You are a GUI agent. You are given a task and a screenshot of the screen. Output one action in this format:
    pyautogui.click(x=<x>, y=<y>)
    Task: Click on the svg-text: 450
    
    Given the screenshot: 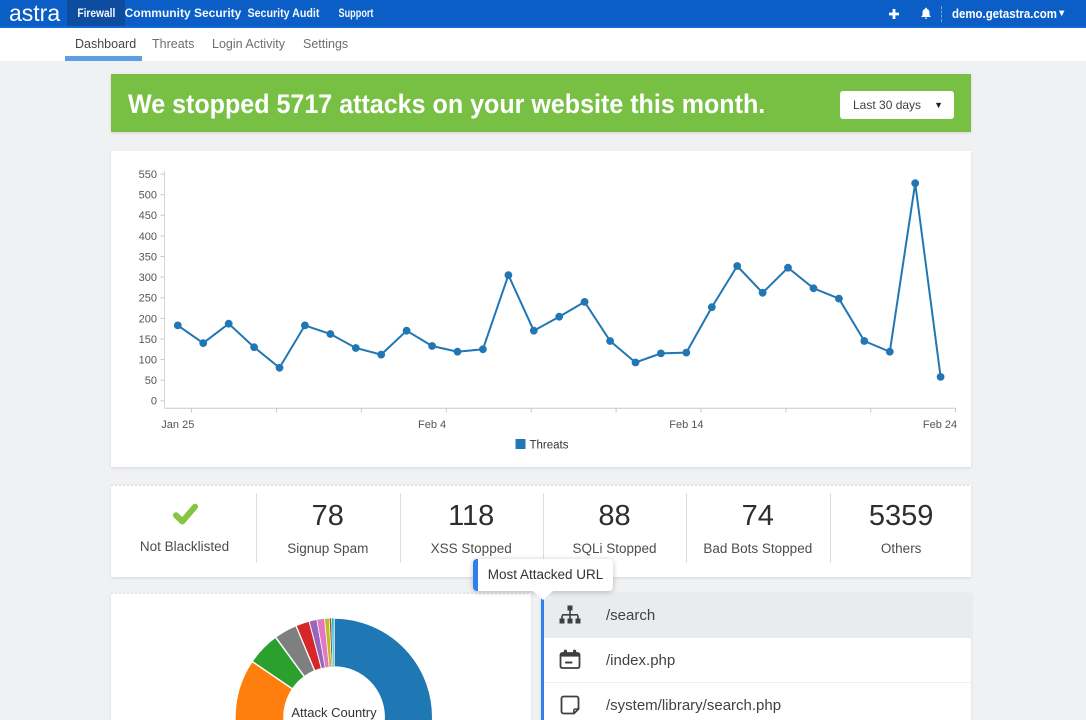 What is the action you would take?
    pyautogui.click(x=148, y=216)
    